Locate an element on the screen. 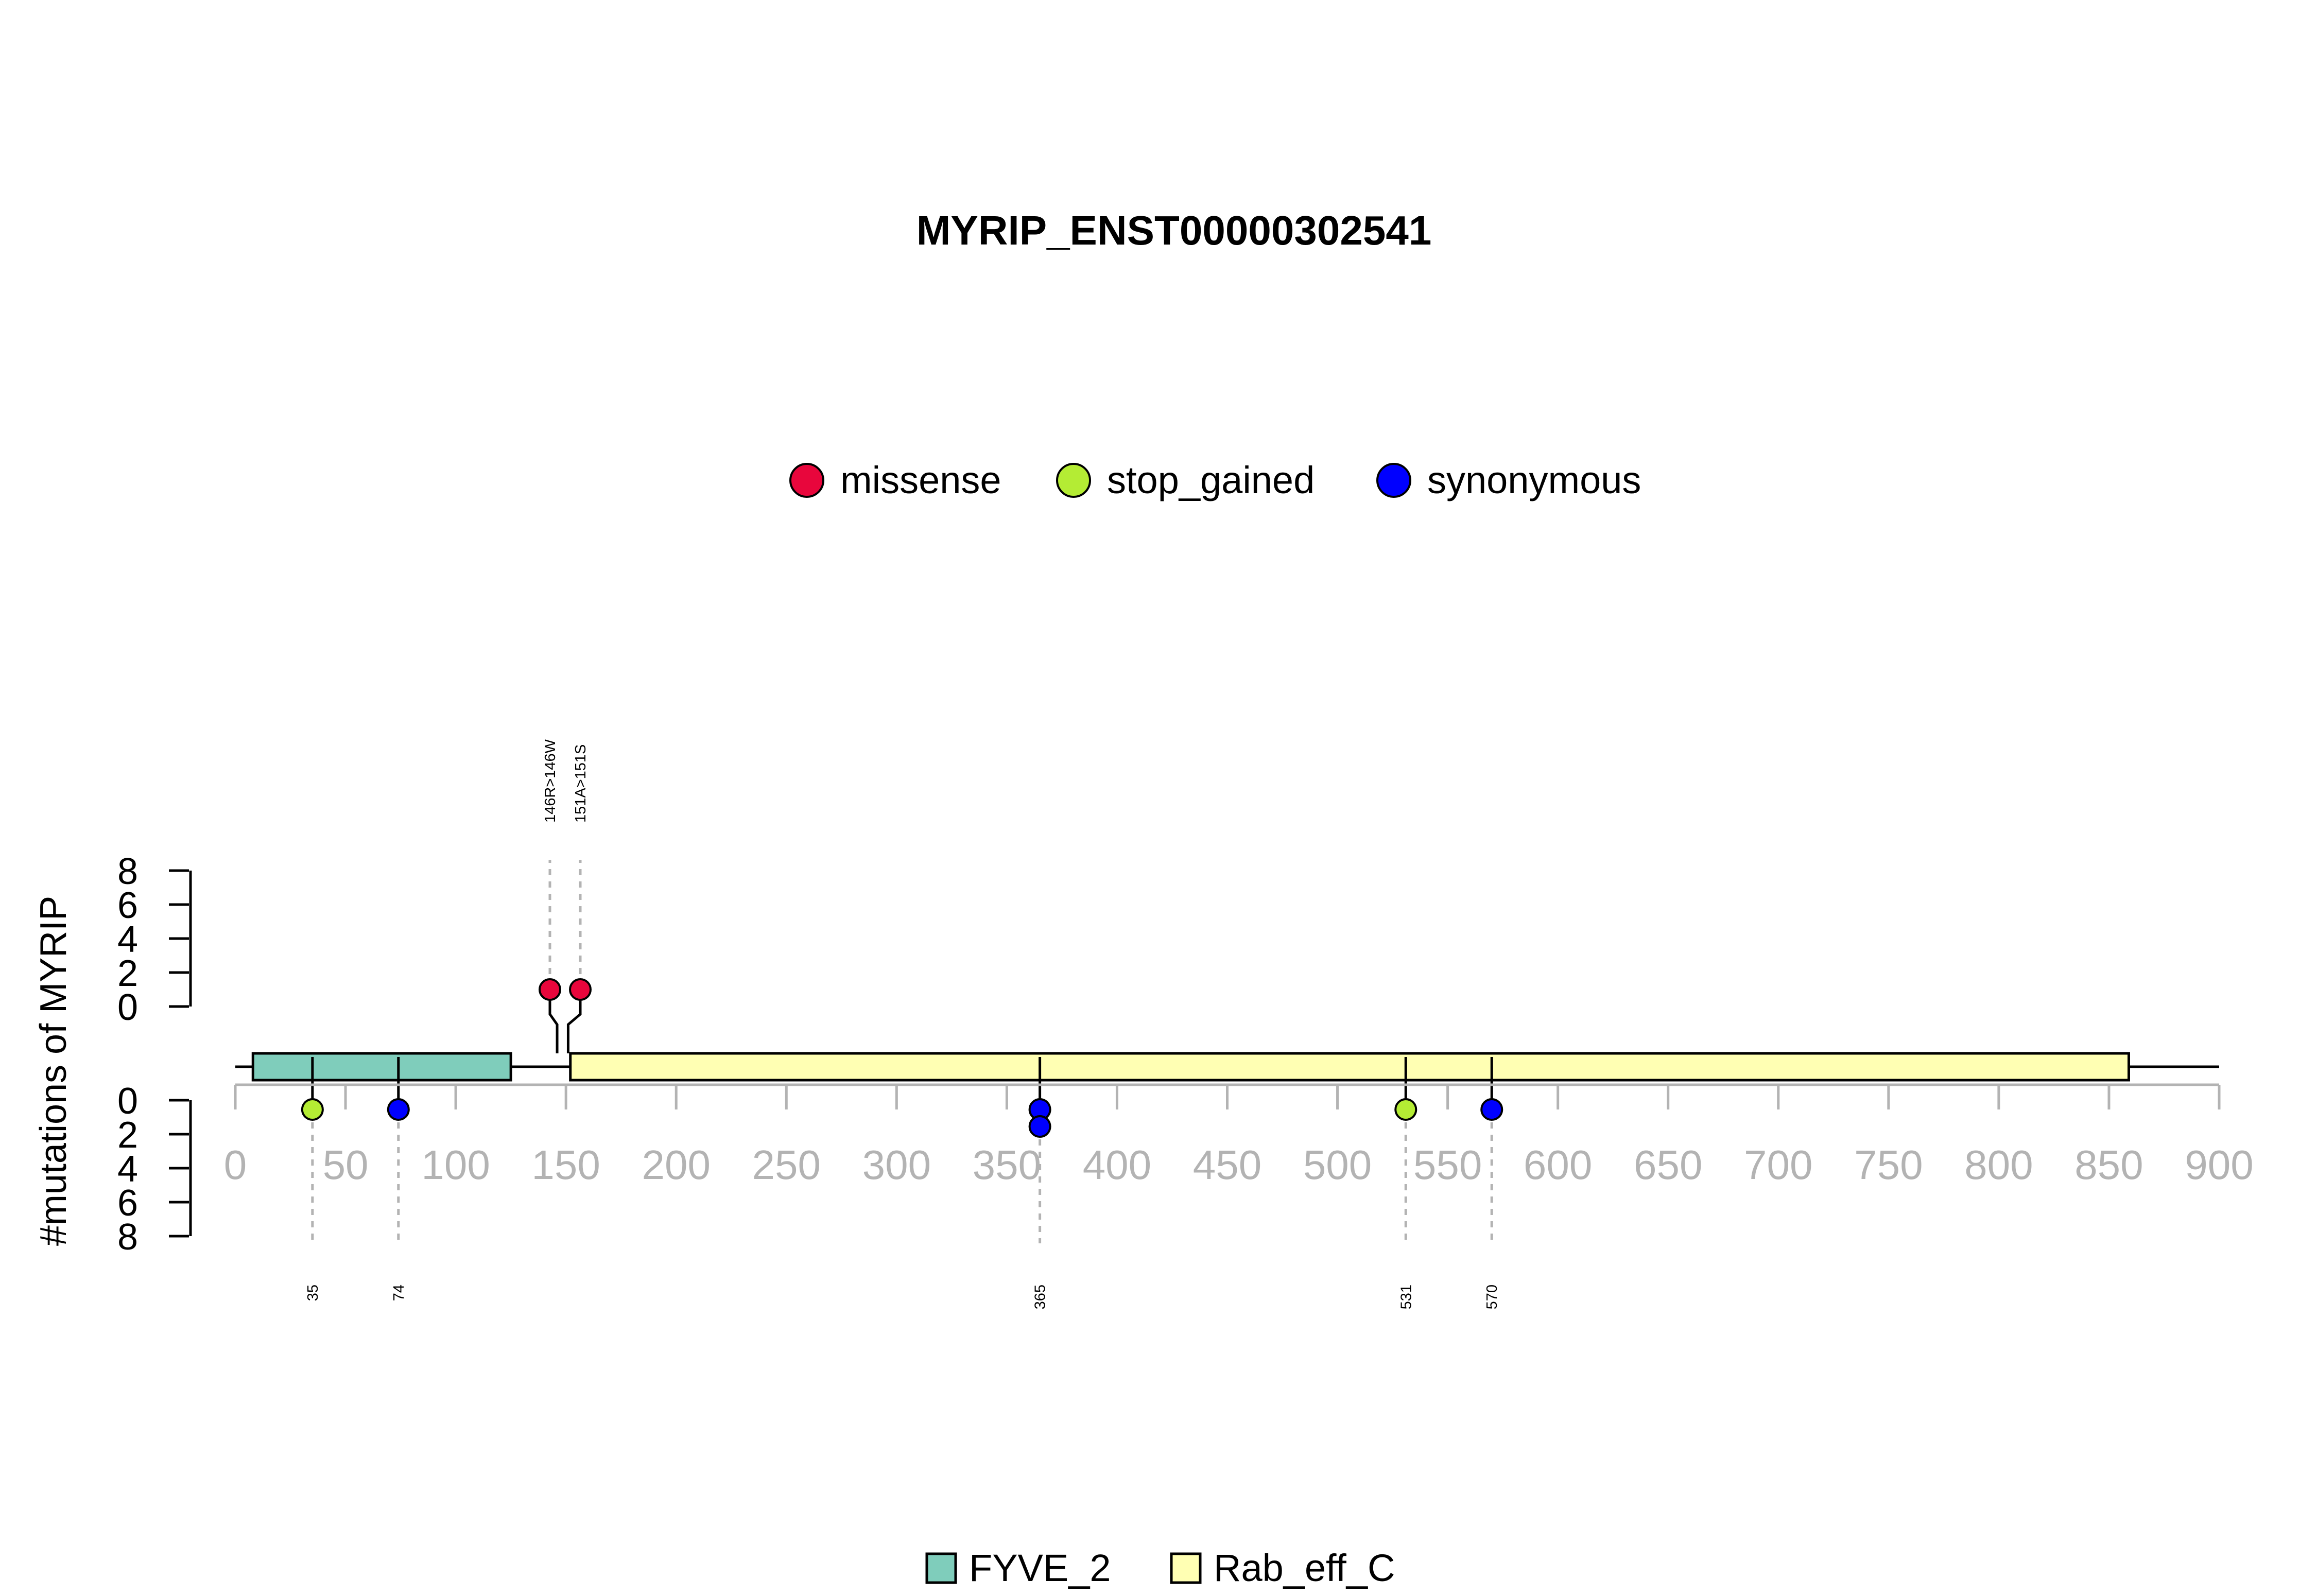 Image resolution: width=2317 pixels, height=1596 pixels. mutation-label: 146R>146W is located at coordinates (550, 781).